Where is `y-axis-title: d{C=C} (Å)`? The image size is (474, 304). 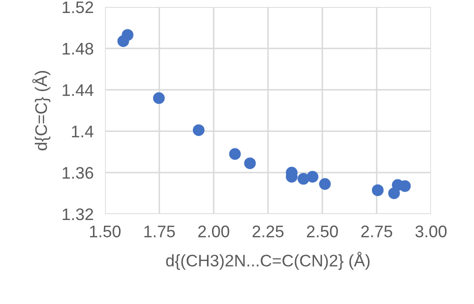
y-axis-title: d{C=C} (Å) is located at coordinates (41, 110).